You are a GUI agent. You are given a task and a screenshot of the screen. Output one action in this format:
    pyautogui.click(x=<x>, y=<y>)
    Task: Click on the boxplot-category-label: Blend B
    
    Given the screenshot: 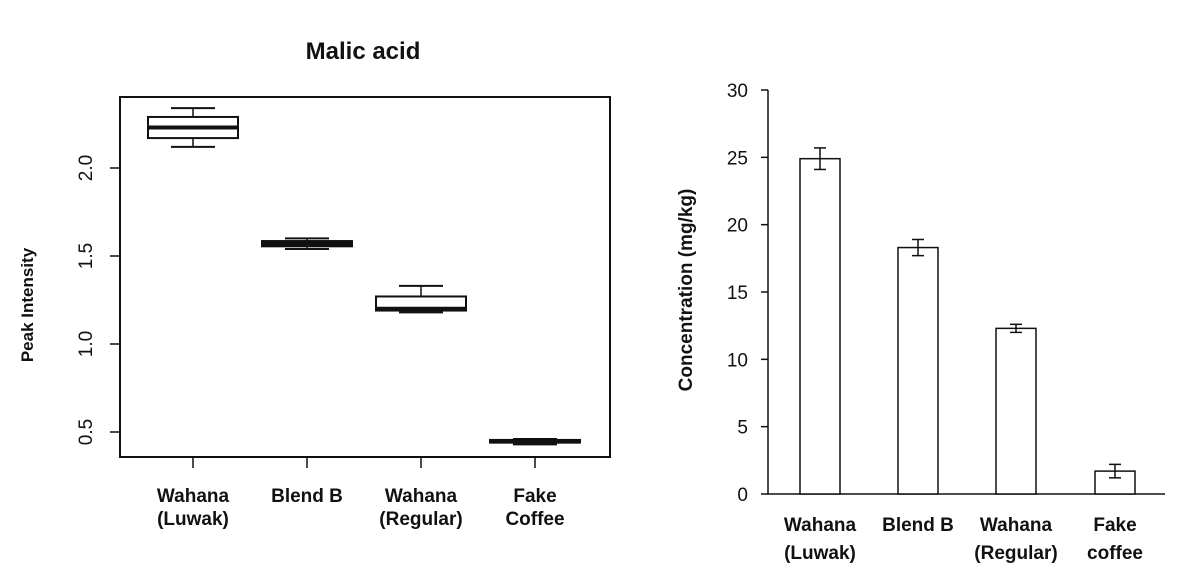 What is the action you would take?
    pyautogui.click(x=307, y=496)
    